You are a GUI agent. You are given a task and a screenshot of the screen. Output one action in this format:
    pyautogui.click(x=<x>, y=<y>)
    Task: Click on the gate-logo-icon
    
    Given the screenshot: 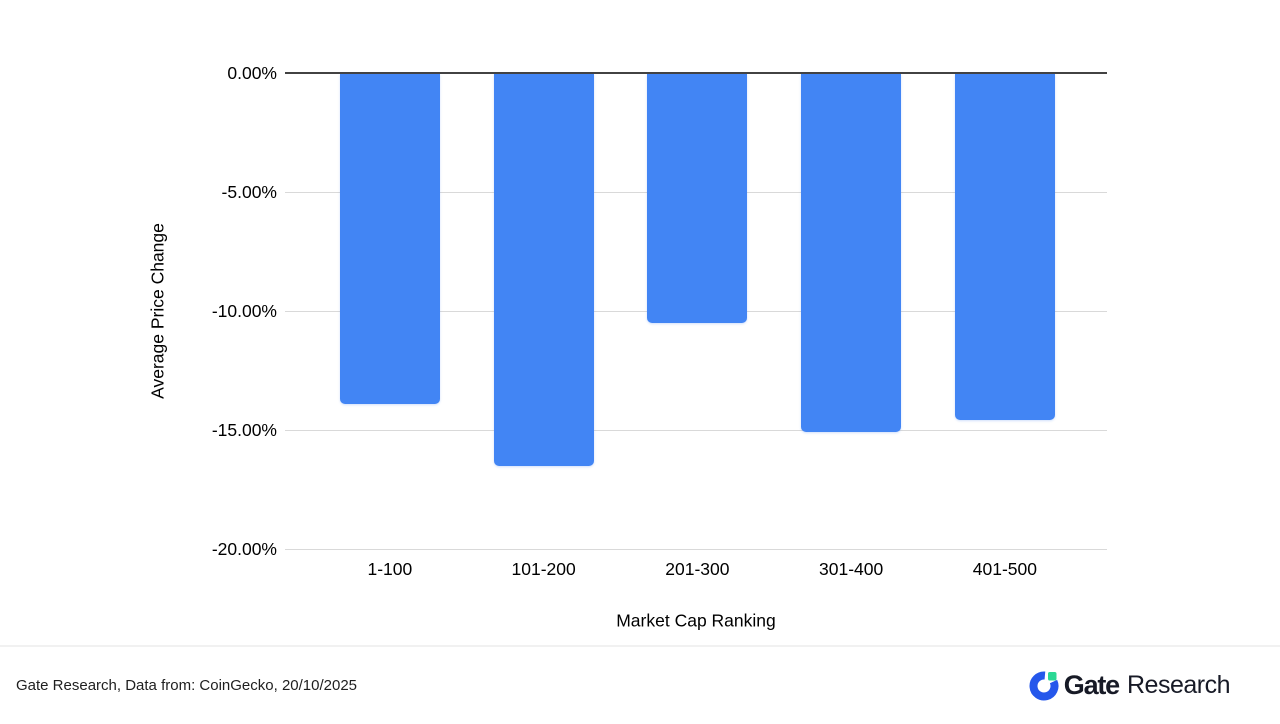 What is the action you would take?
    pyautogui.click(x=1044, y=685)
    